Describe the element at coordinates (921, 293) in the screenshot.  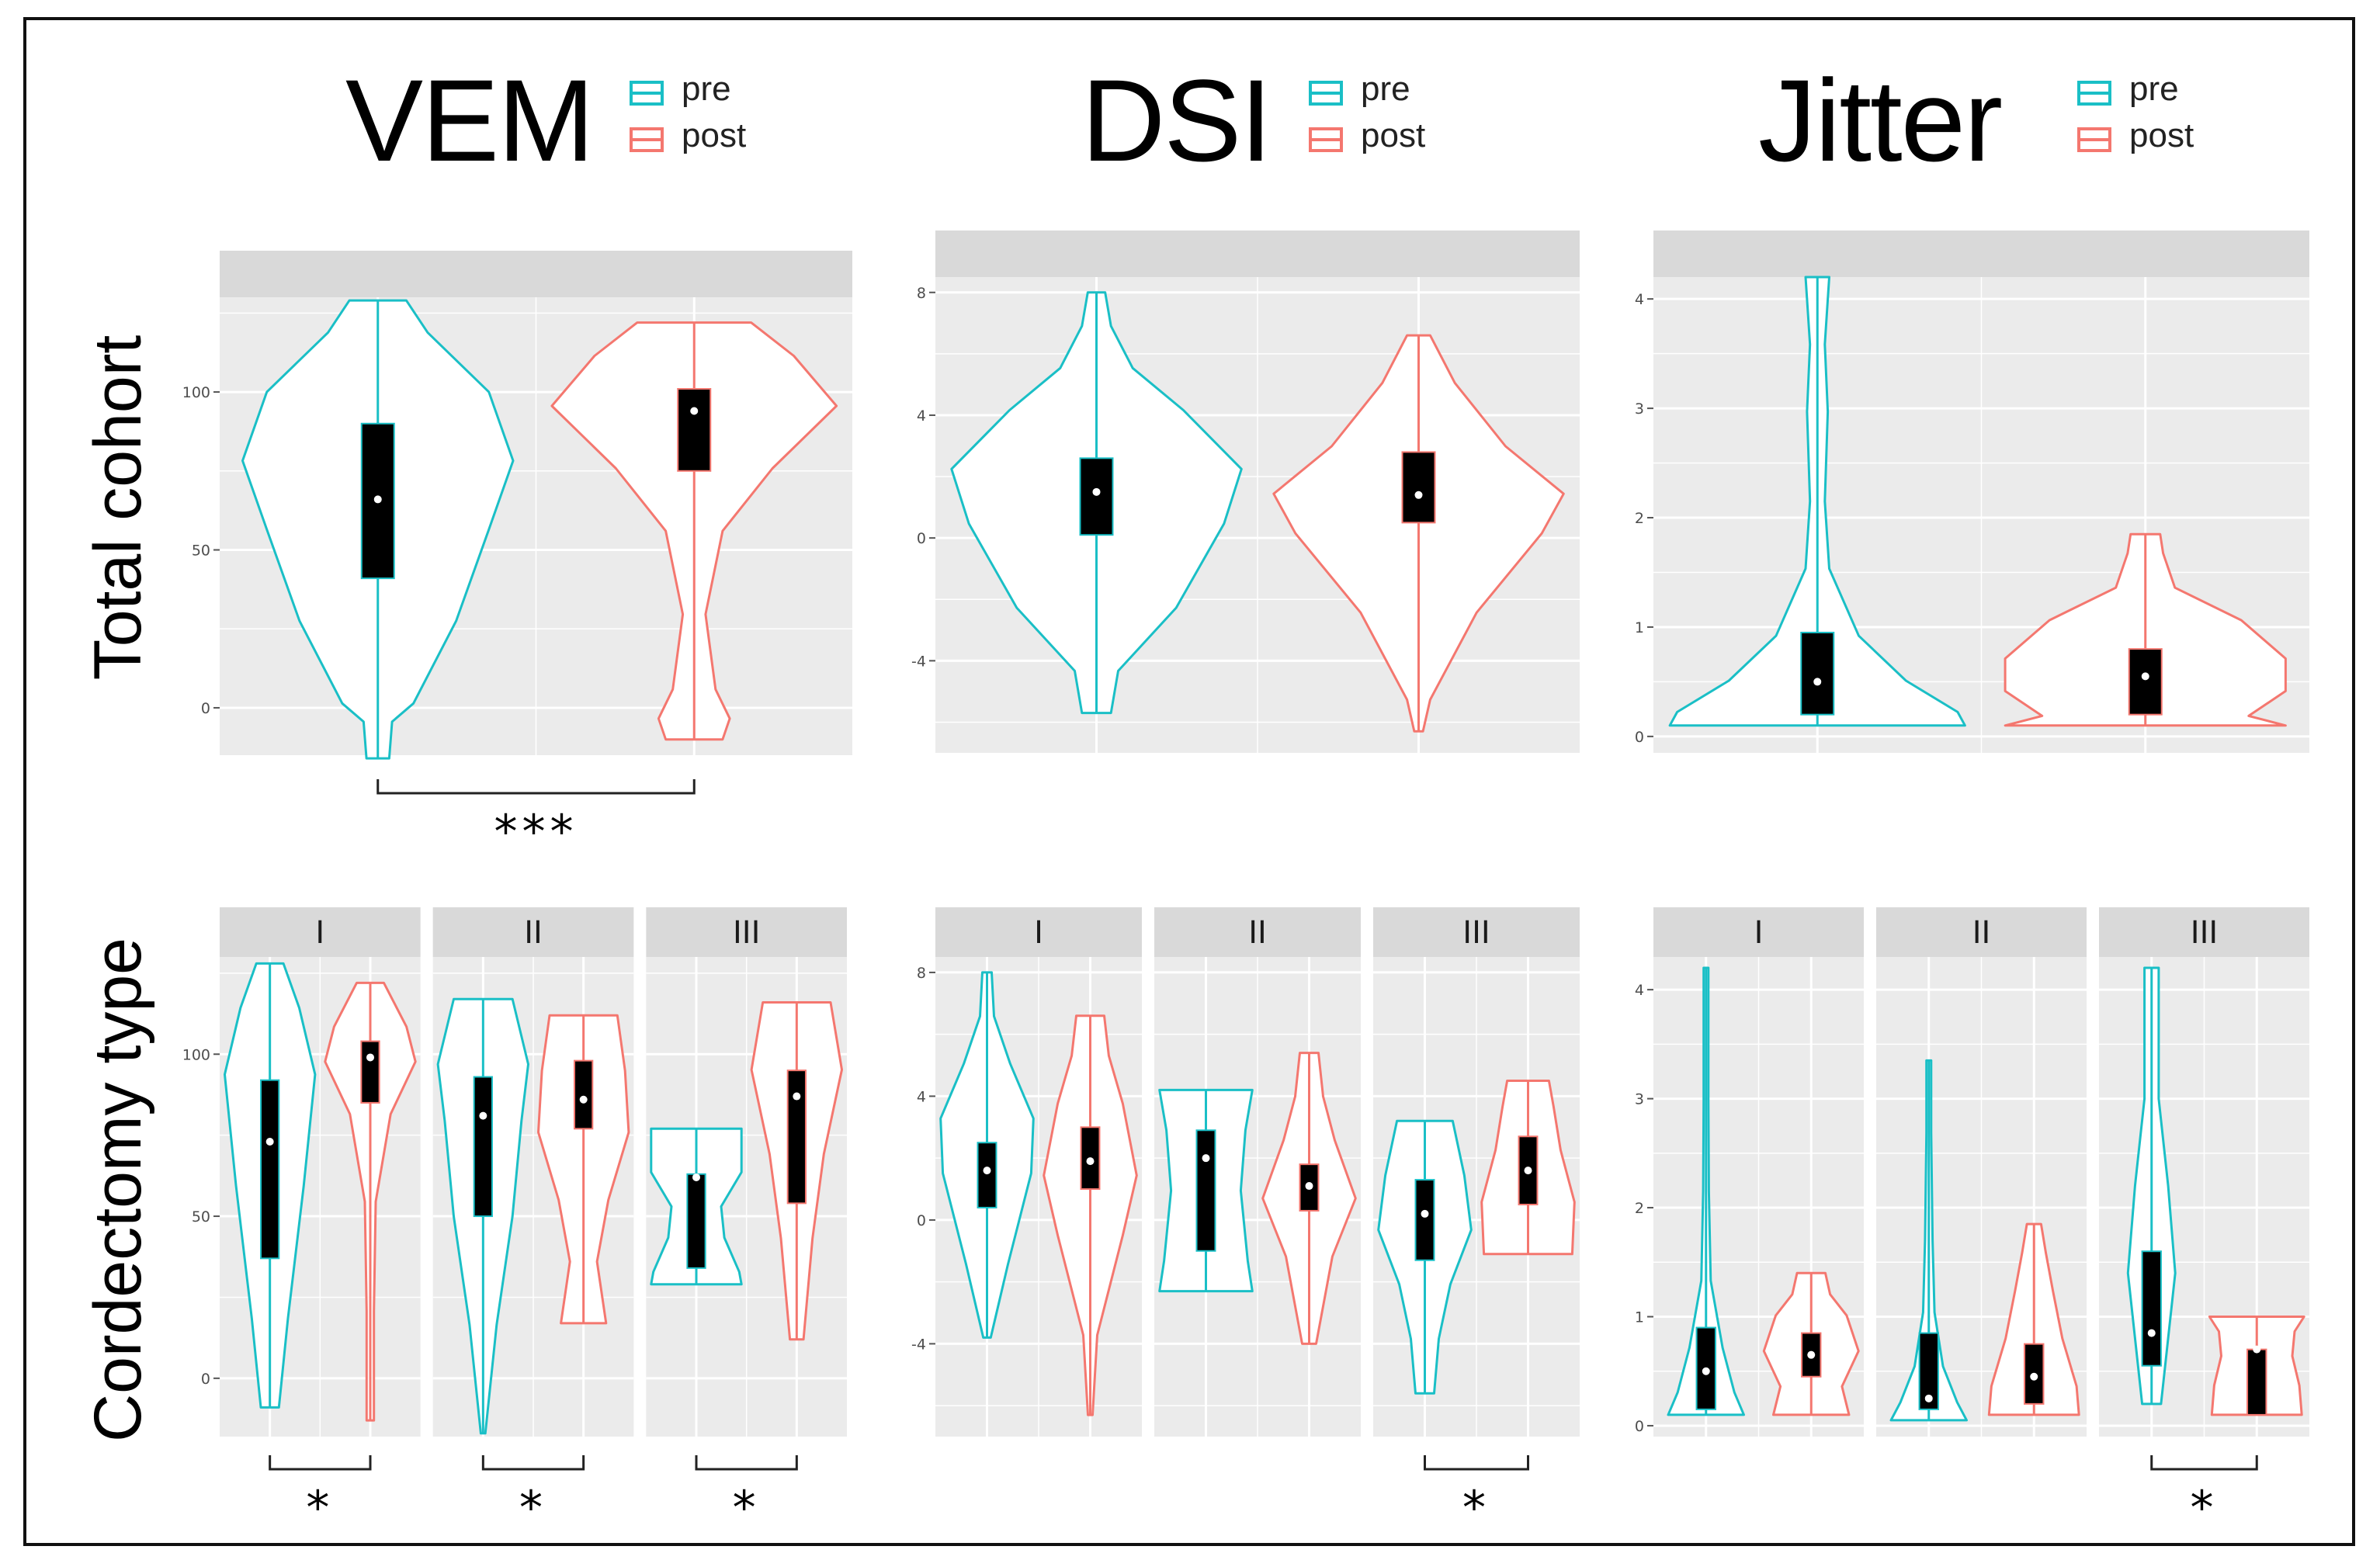
I see `y-tick-label: 8` at that location.